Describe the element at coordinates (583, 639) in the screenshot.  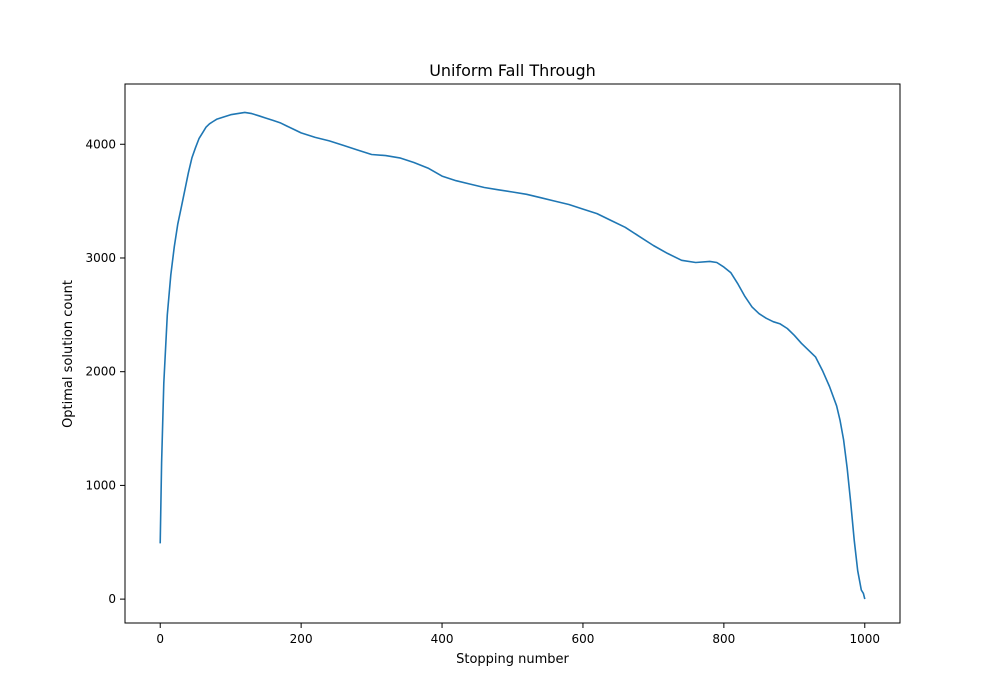
I see `x-tick-label: 600` at that location.